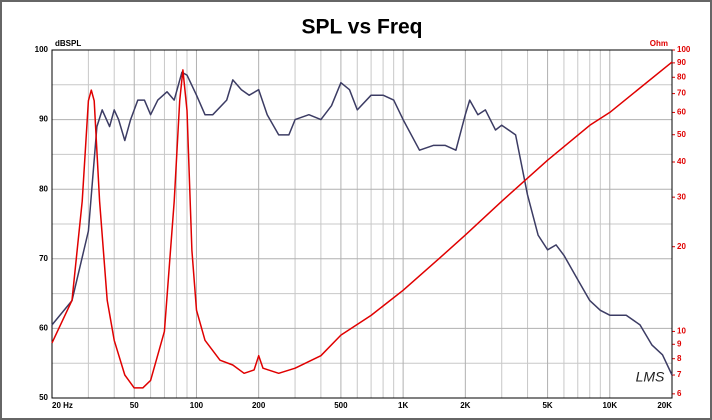 Image resolution: width=712 pixels, height=420 pixels. I want to click on x-tick-label: 500, so click(341, 405).